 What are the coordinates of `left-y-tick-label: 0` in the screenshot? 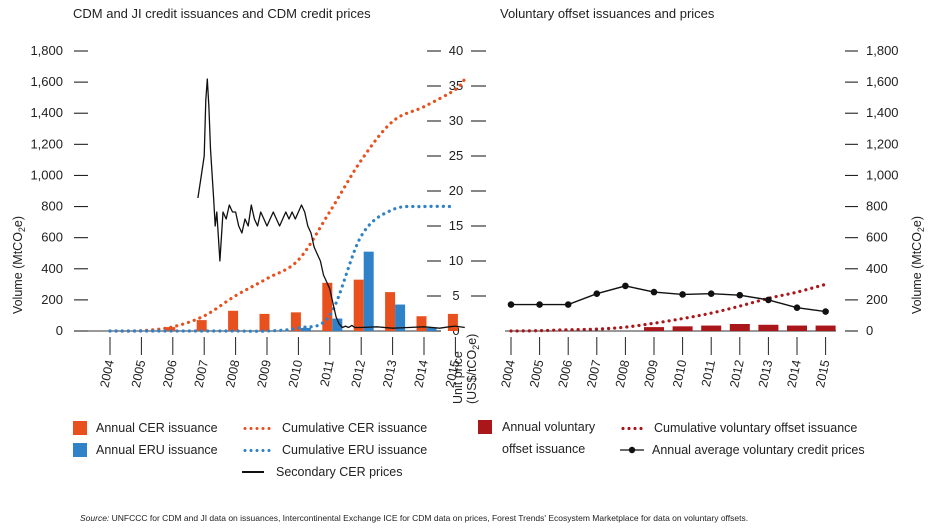 It's located at (59, 330).